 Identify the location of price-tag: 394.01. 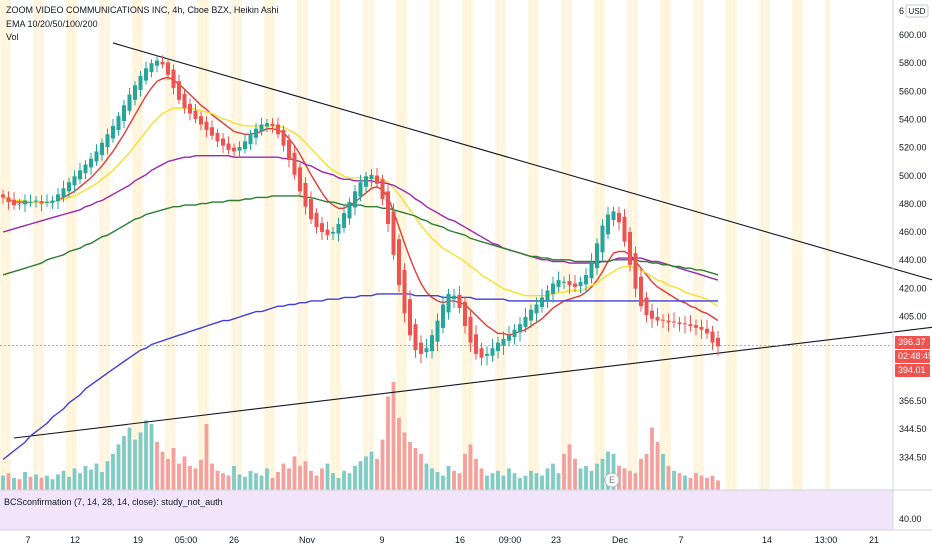
(912, 370).